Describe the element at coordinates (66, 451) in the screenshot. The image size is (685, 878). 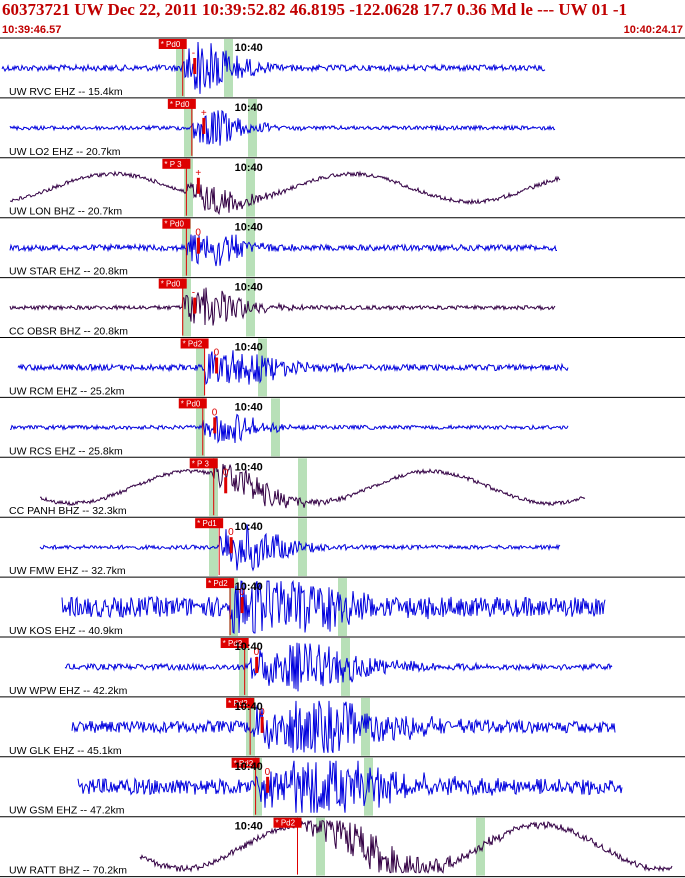
I see `station-label: UW RCS EHZ -- 25.8km` at that location.